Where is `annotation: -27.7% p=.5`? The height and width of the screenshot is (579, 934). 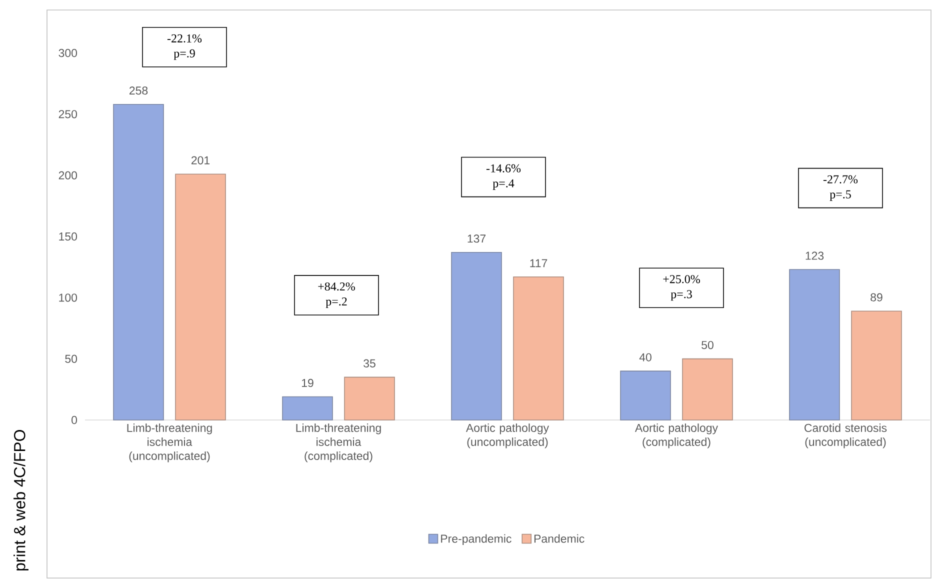
annotation: -27.7% p=.5 is located at coordinates (840, 188).